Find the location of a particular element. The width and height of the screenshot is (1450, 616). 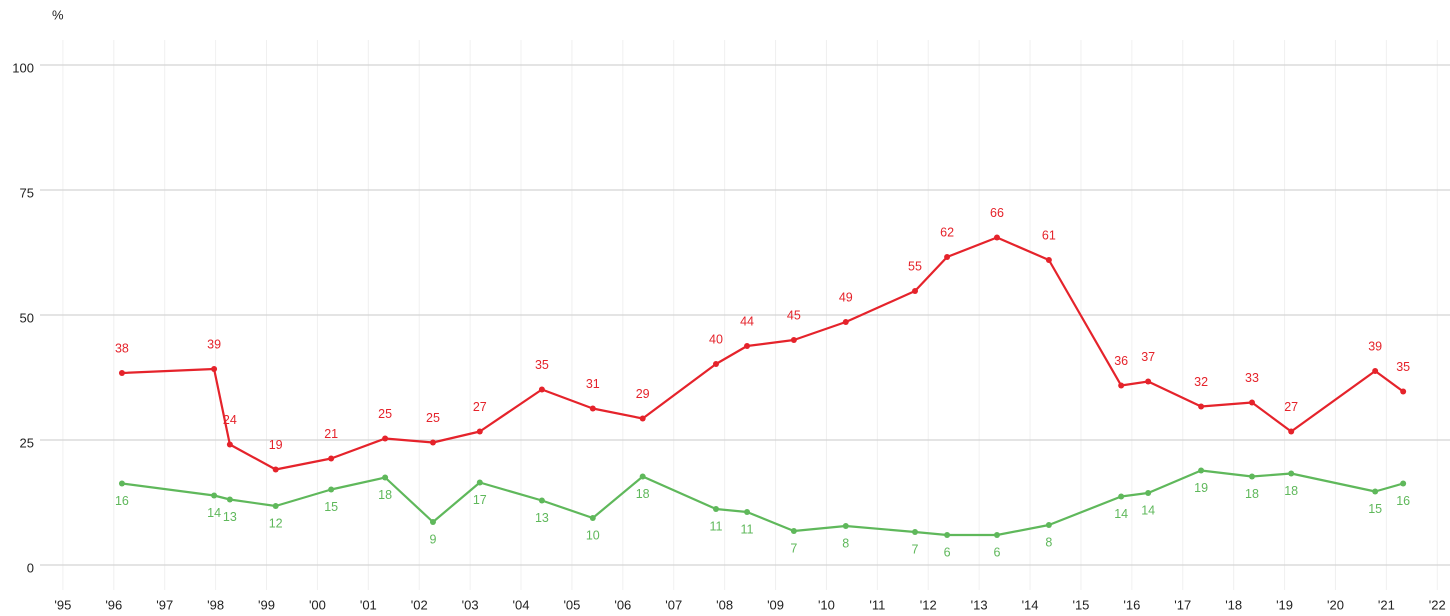

y-tick-label: 0 is located at coordinates (30, 567).